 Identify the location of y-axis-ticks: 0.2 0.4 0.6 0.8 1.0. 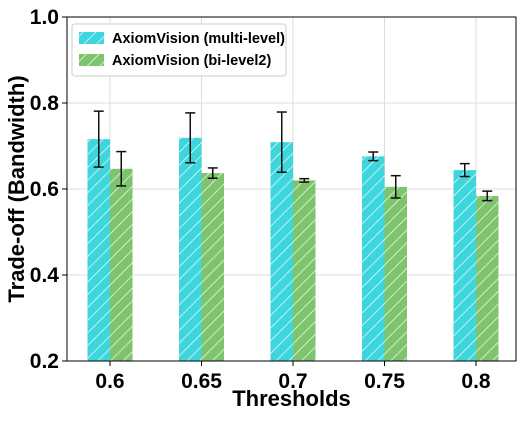
(48, 189).